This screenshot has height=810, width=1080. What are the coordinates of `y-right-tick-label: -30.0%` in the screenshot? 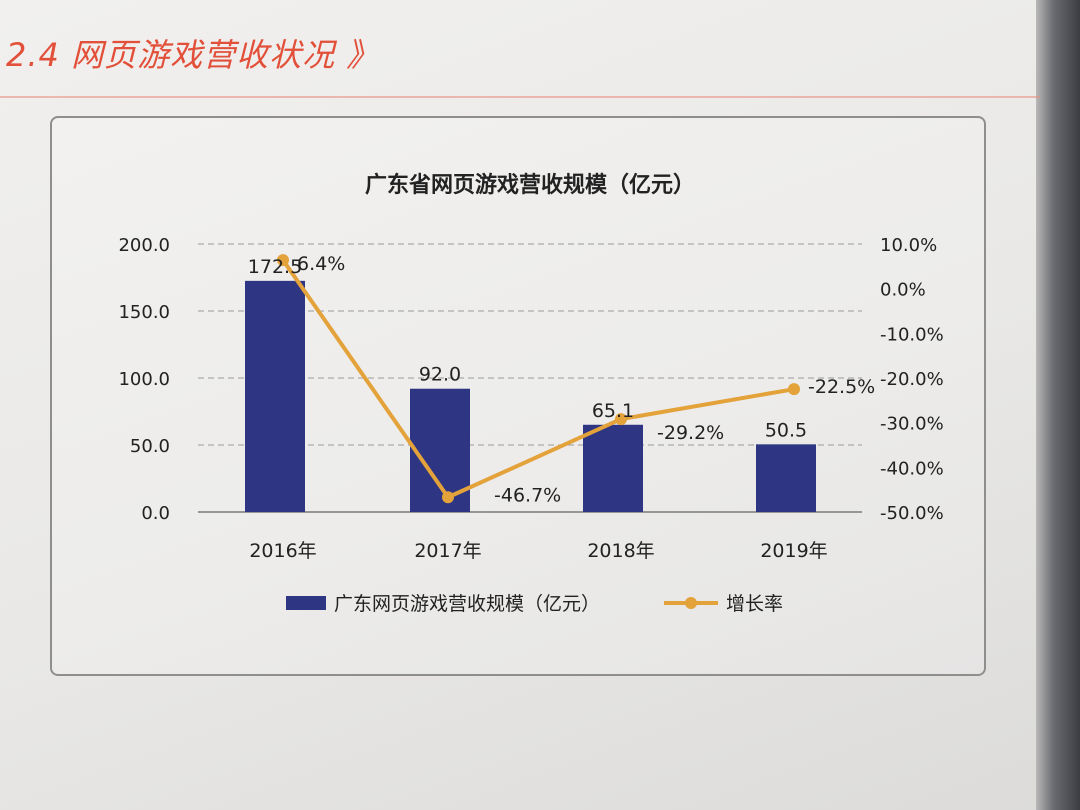 It's located at (912, 424).